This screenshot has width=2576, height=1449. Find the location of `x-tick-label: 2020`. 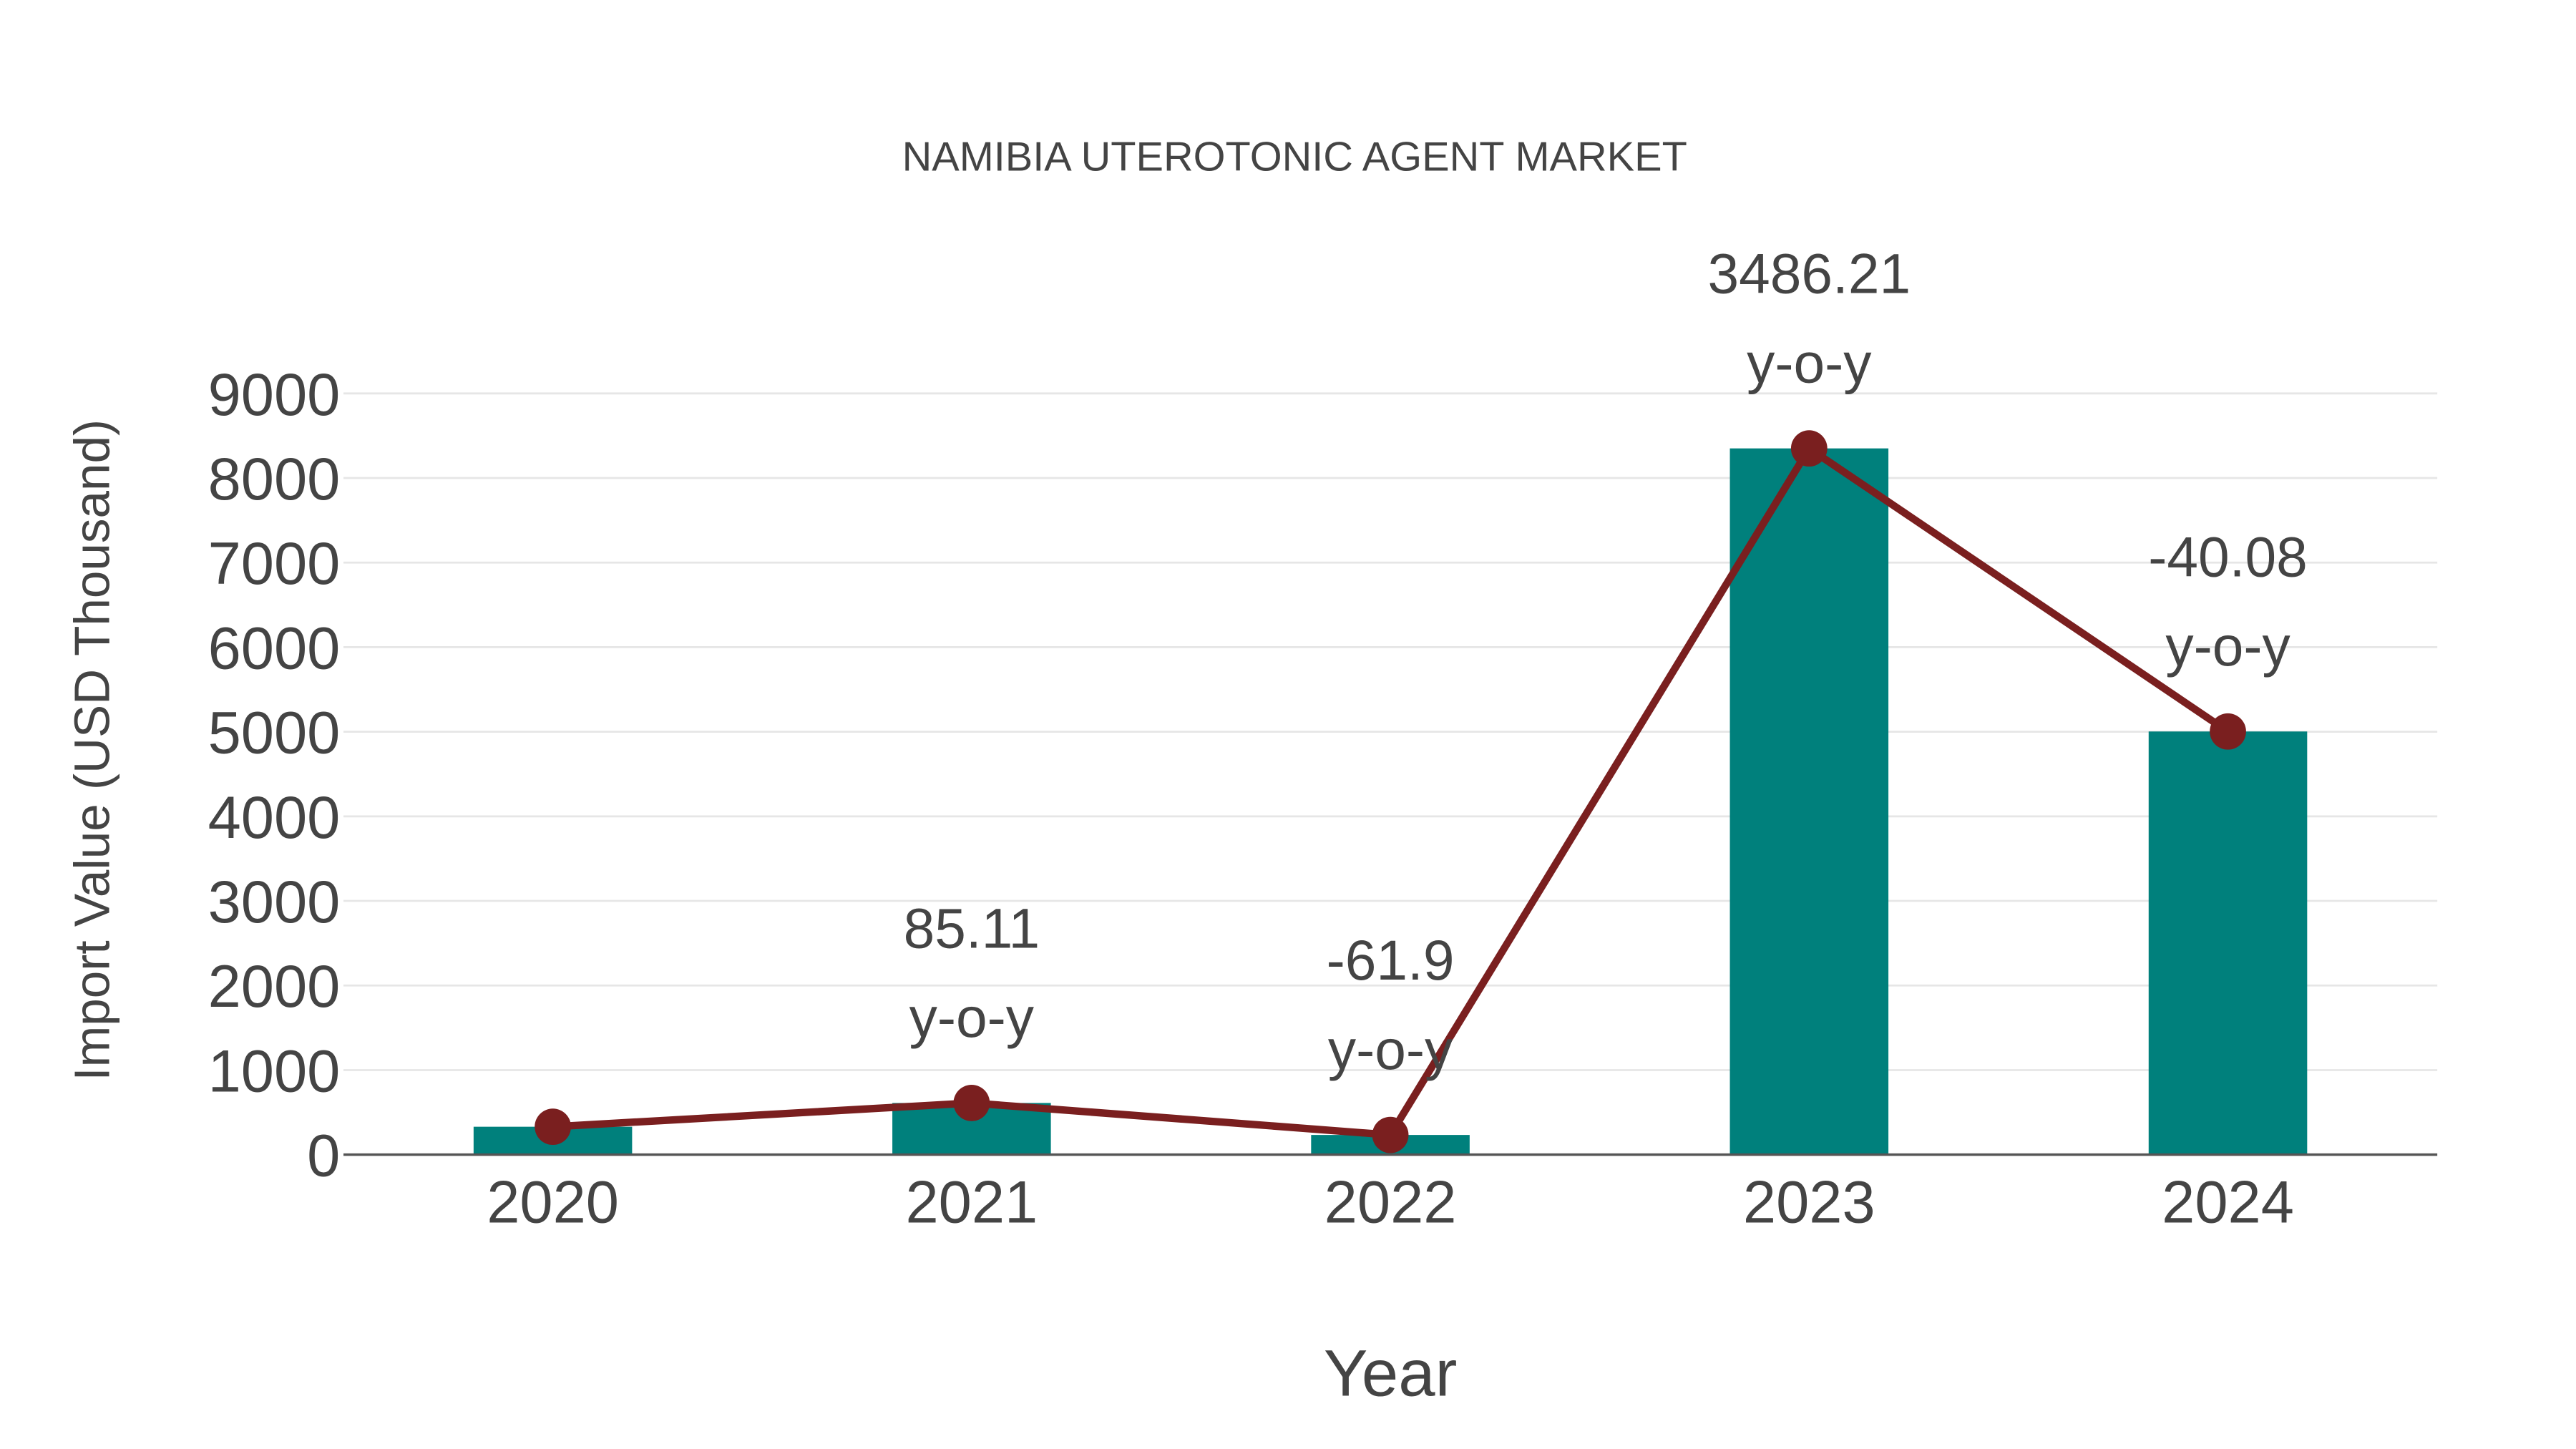

x-tick-label: 2020 is located at coordinates (553, 1202).